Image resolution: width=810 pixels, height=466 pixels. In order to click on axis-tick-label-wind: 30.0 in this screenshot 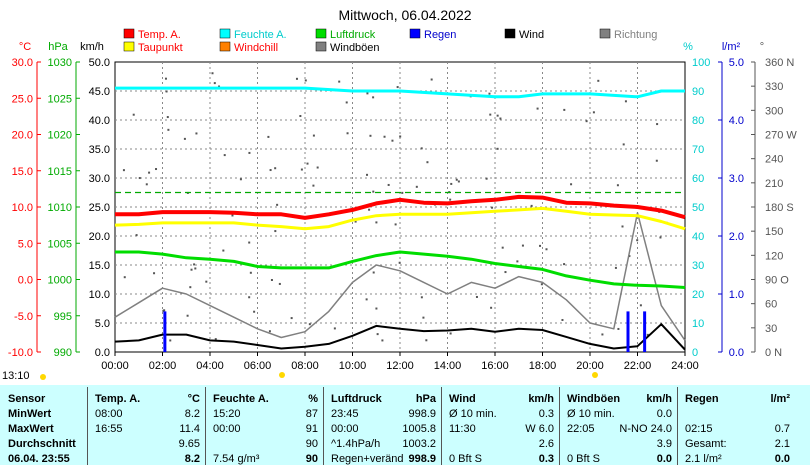, I will do `click(99, 179)`.